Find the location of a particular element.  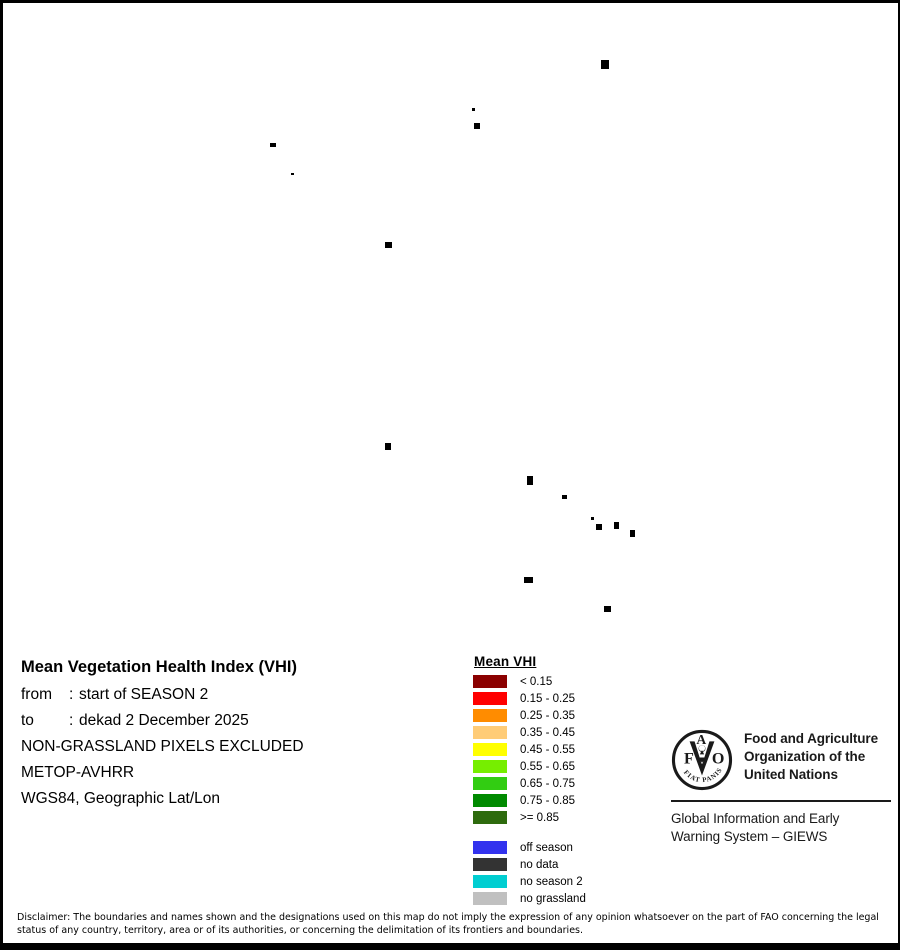

legend-class-item: 0.25 - 0.35 is located at coordinates (529, 715).